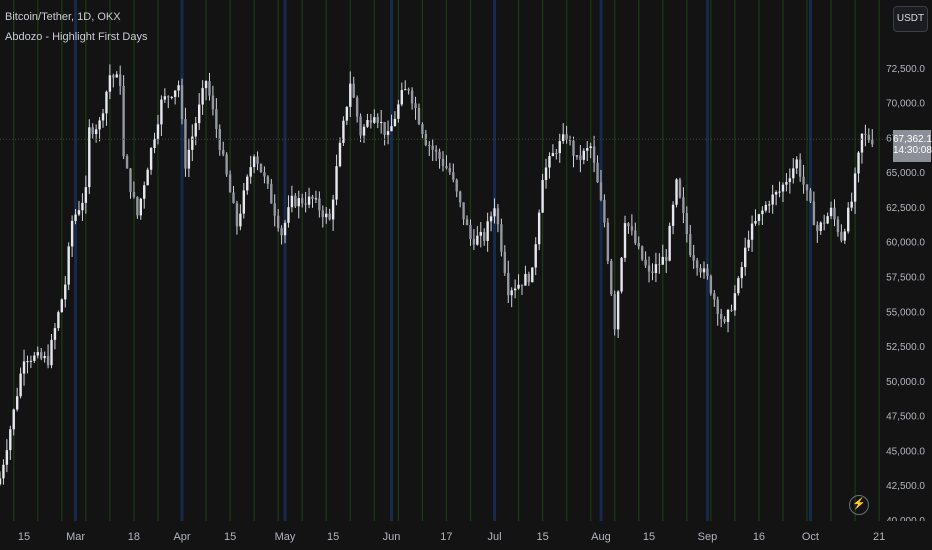  What do you see at coordinates (708, 537) in the screenshot?
I see `time-tick-label: Sep` at bounding box center [708, 537].